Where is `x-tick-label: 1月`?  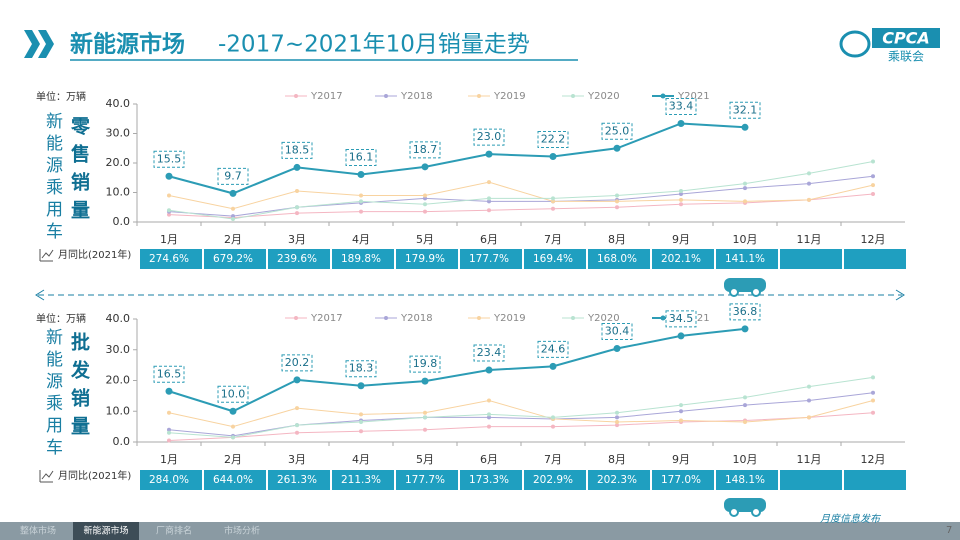
x-tick-label: 1月 is located at coordinates (169, 459).